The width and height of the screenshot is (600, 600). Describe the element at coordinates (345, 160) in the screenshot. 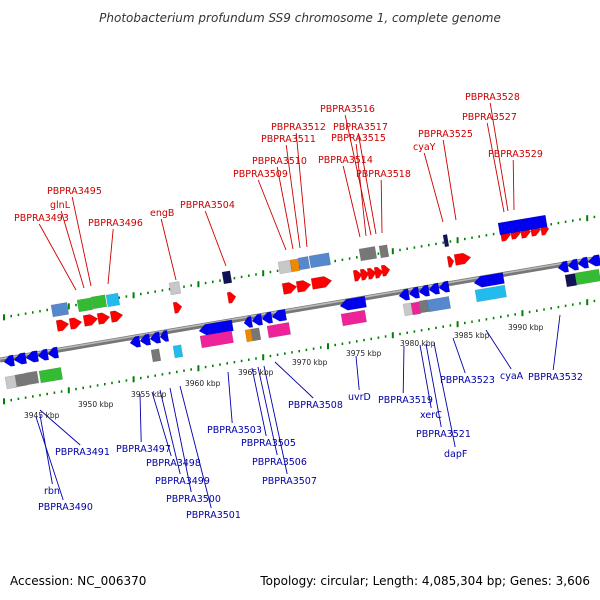

I see `forward-gene-label: PBPRA3514` at that location.